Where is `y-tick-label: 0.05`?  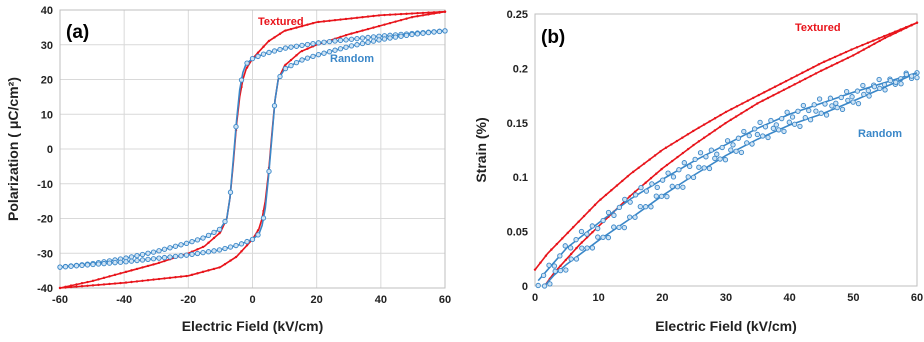
y-tick-label: 0.05 is located at coordinates (517, 233).